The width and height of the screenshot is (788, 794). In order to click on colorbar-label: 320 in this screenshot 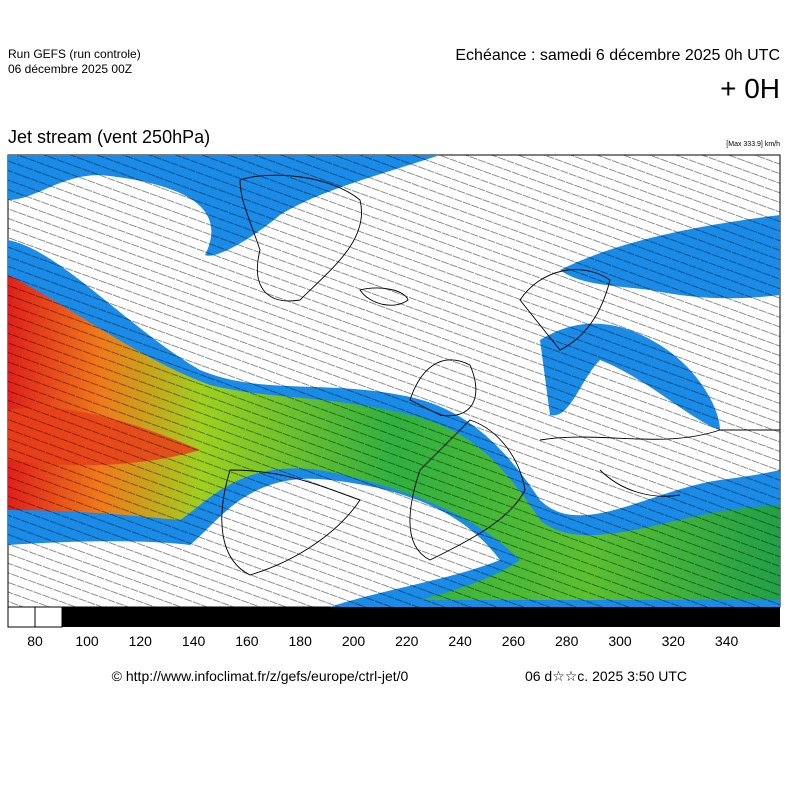, I will do `click(674, 641)`.